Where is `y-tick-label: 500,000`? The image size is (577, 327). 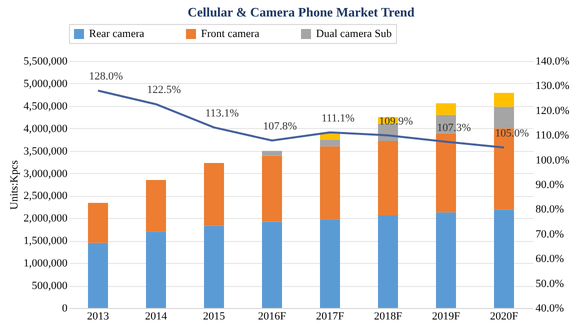 y-tick-label: 500,000 is located at coordinates (50, 286).